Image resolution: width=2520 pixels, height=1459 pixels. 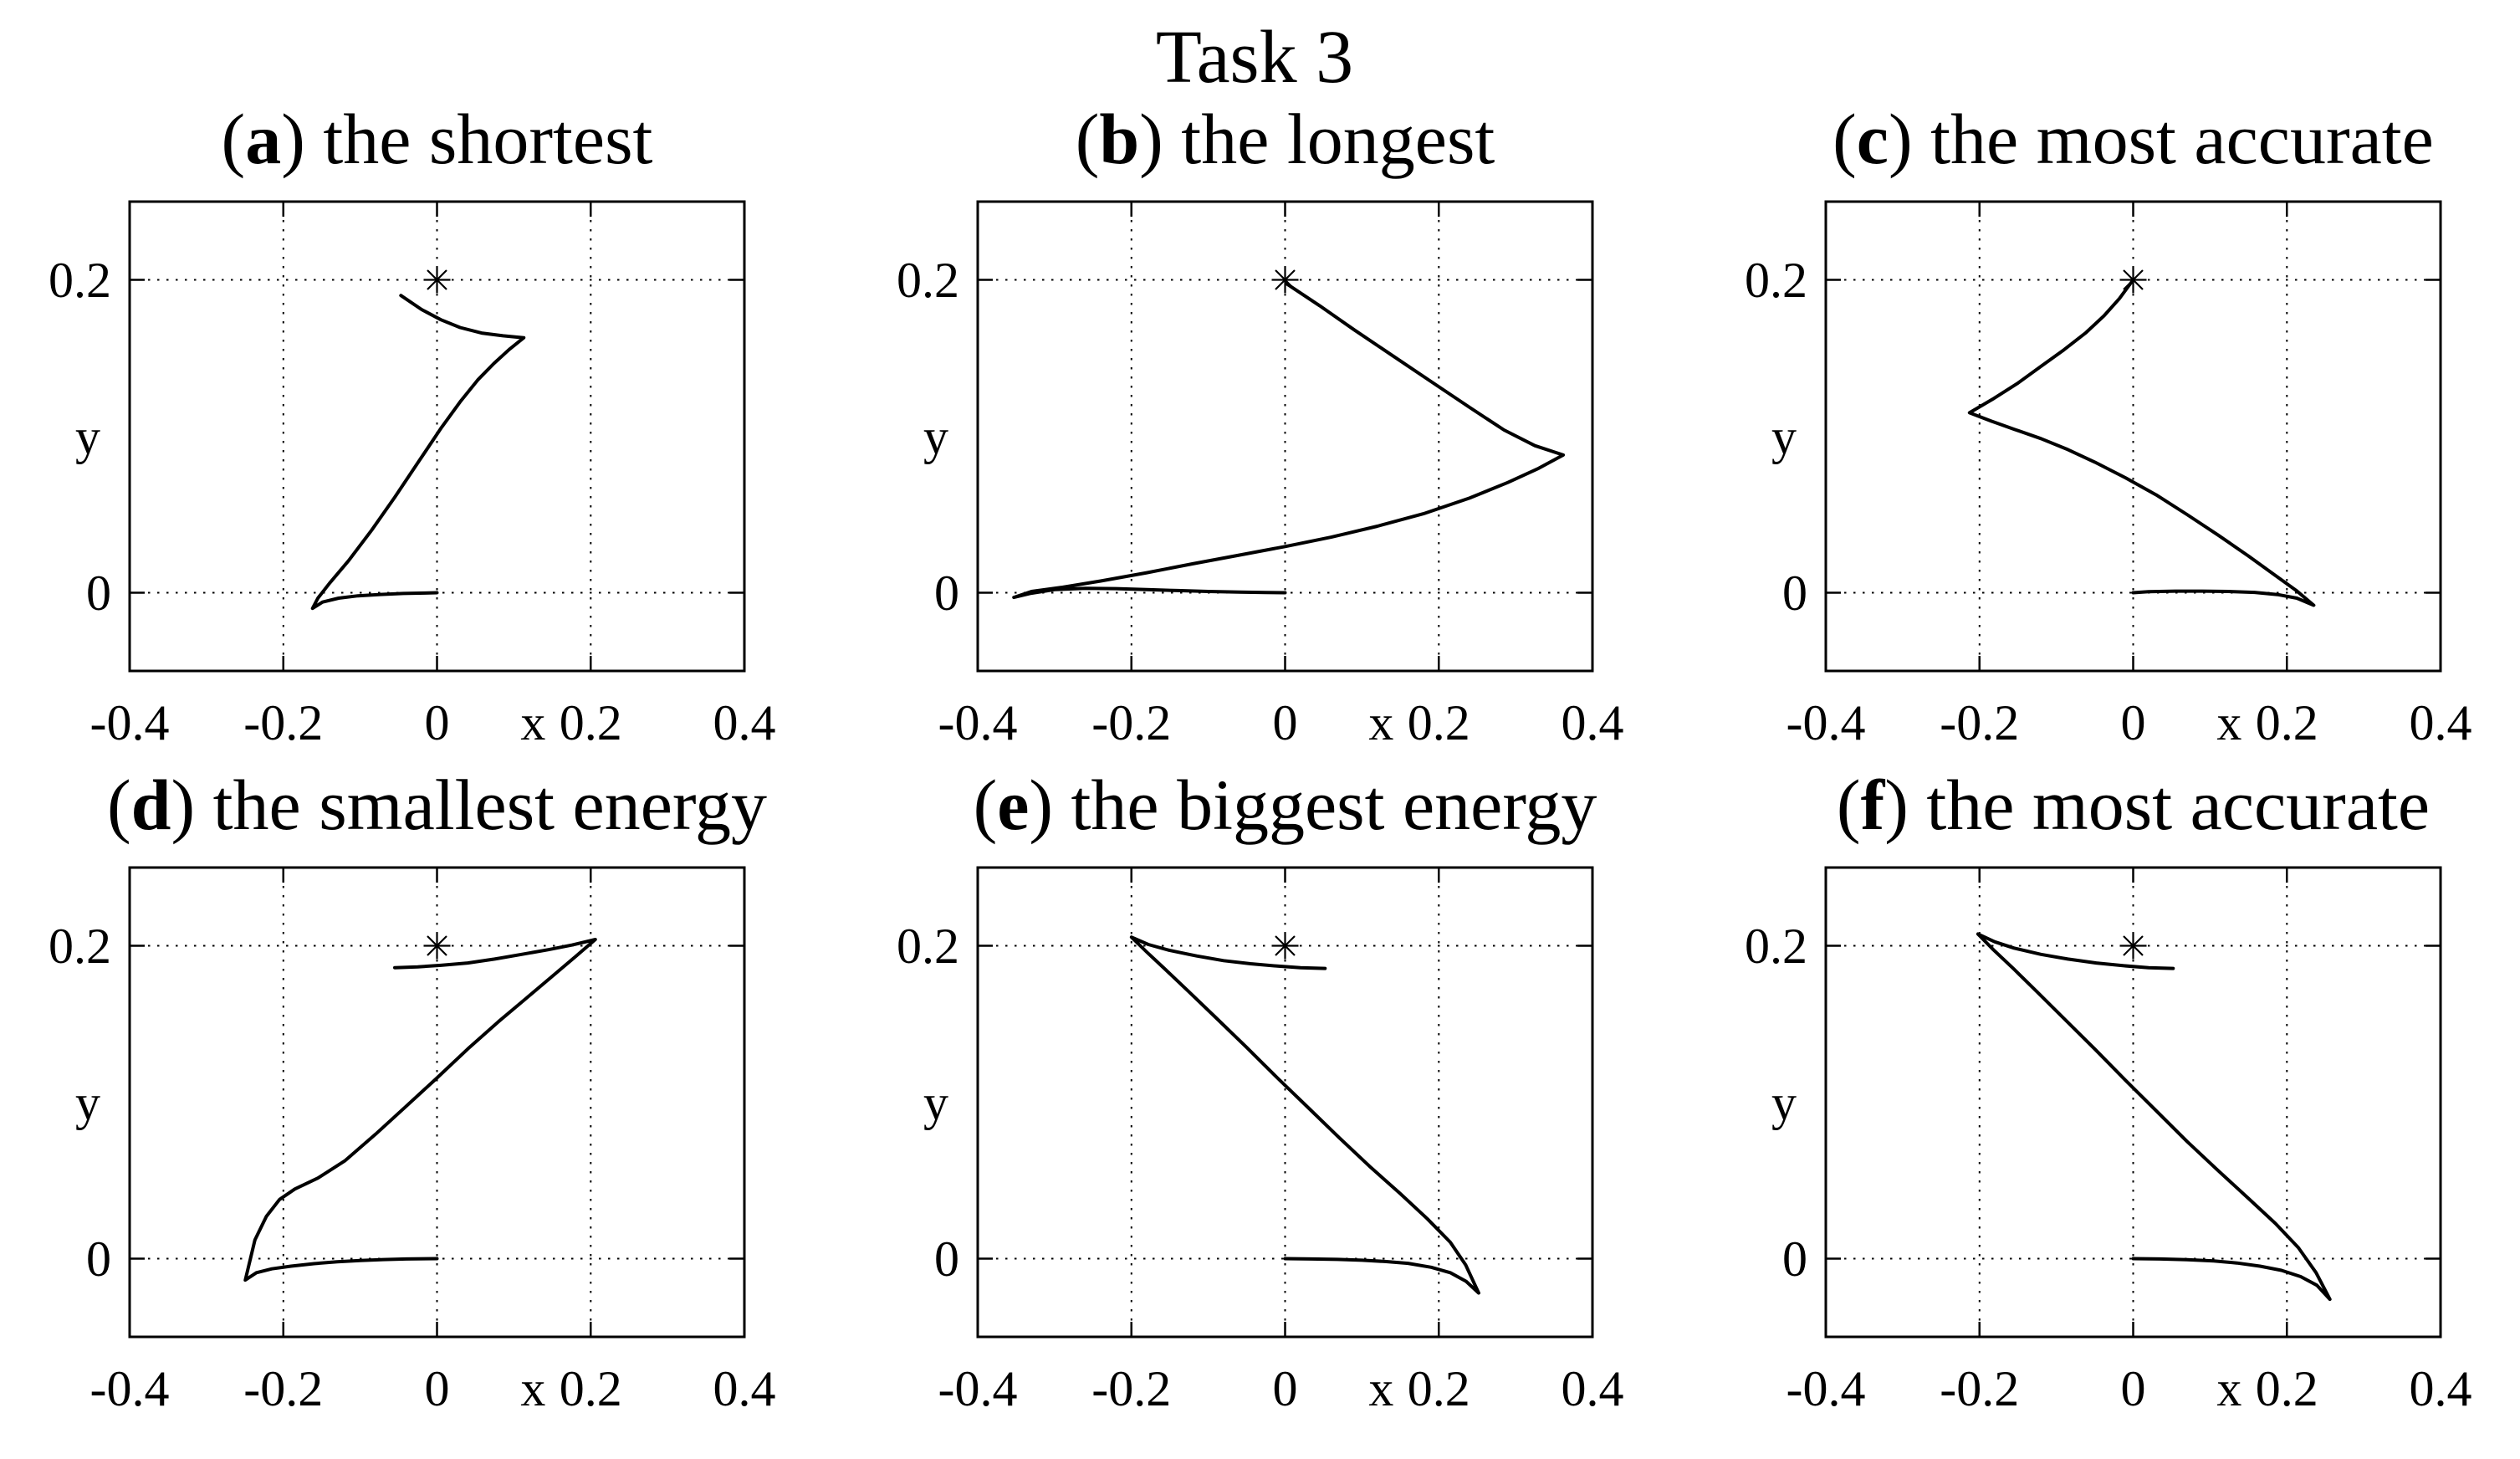 I want to click on panel-e, so click(x=1285, y=1102).